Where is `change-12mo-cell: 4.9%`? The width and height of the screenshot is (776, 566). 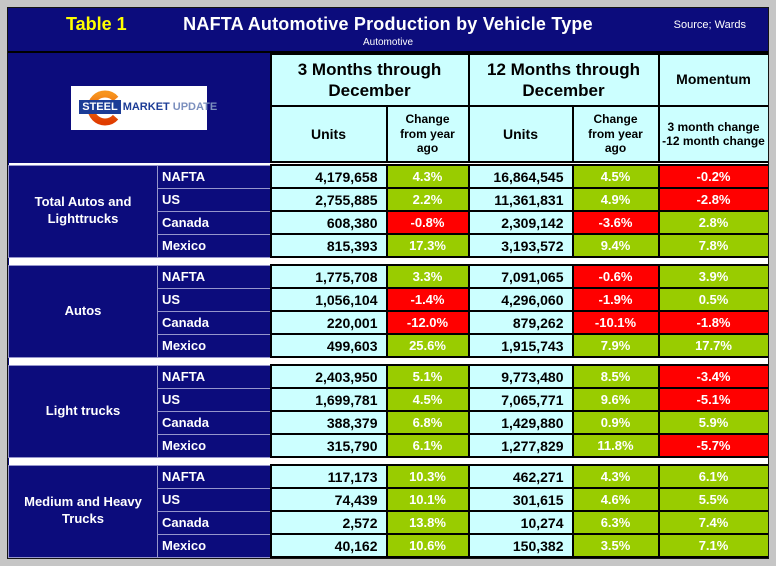 change-12mo-cell: 4.9% is located at coordinates (615, 199).